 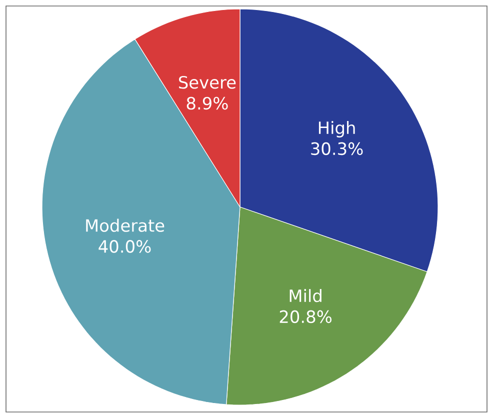 What do you see at coordinates (207, 82) in the screenshot?
I see `slice-label: Severe` at bounding box center [207, 82].